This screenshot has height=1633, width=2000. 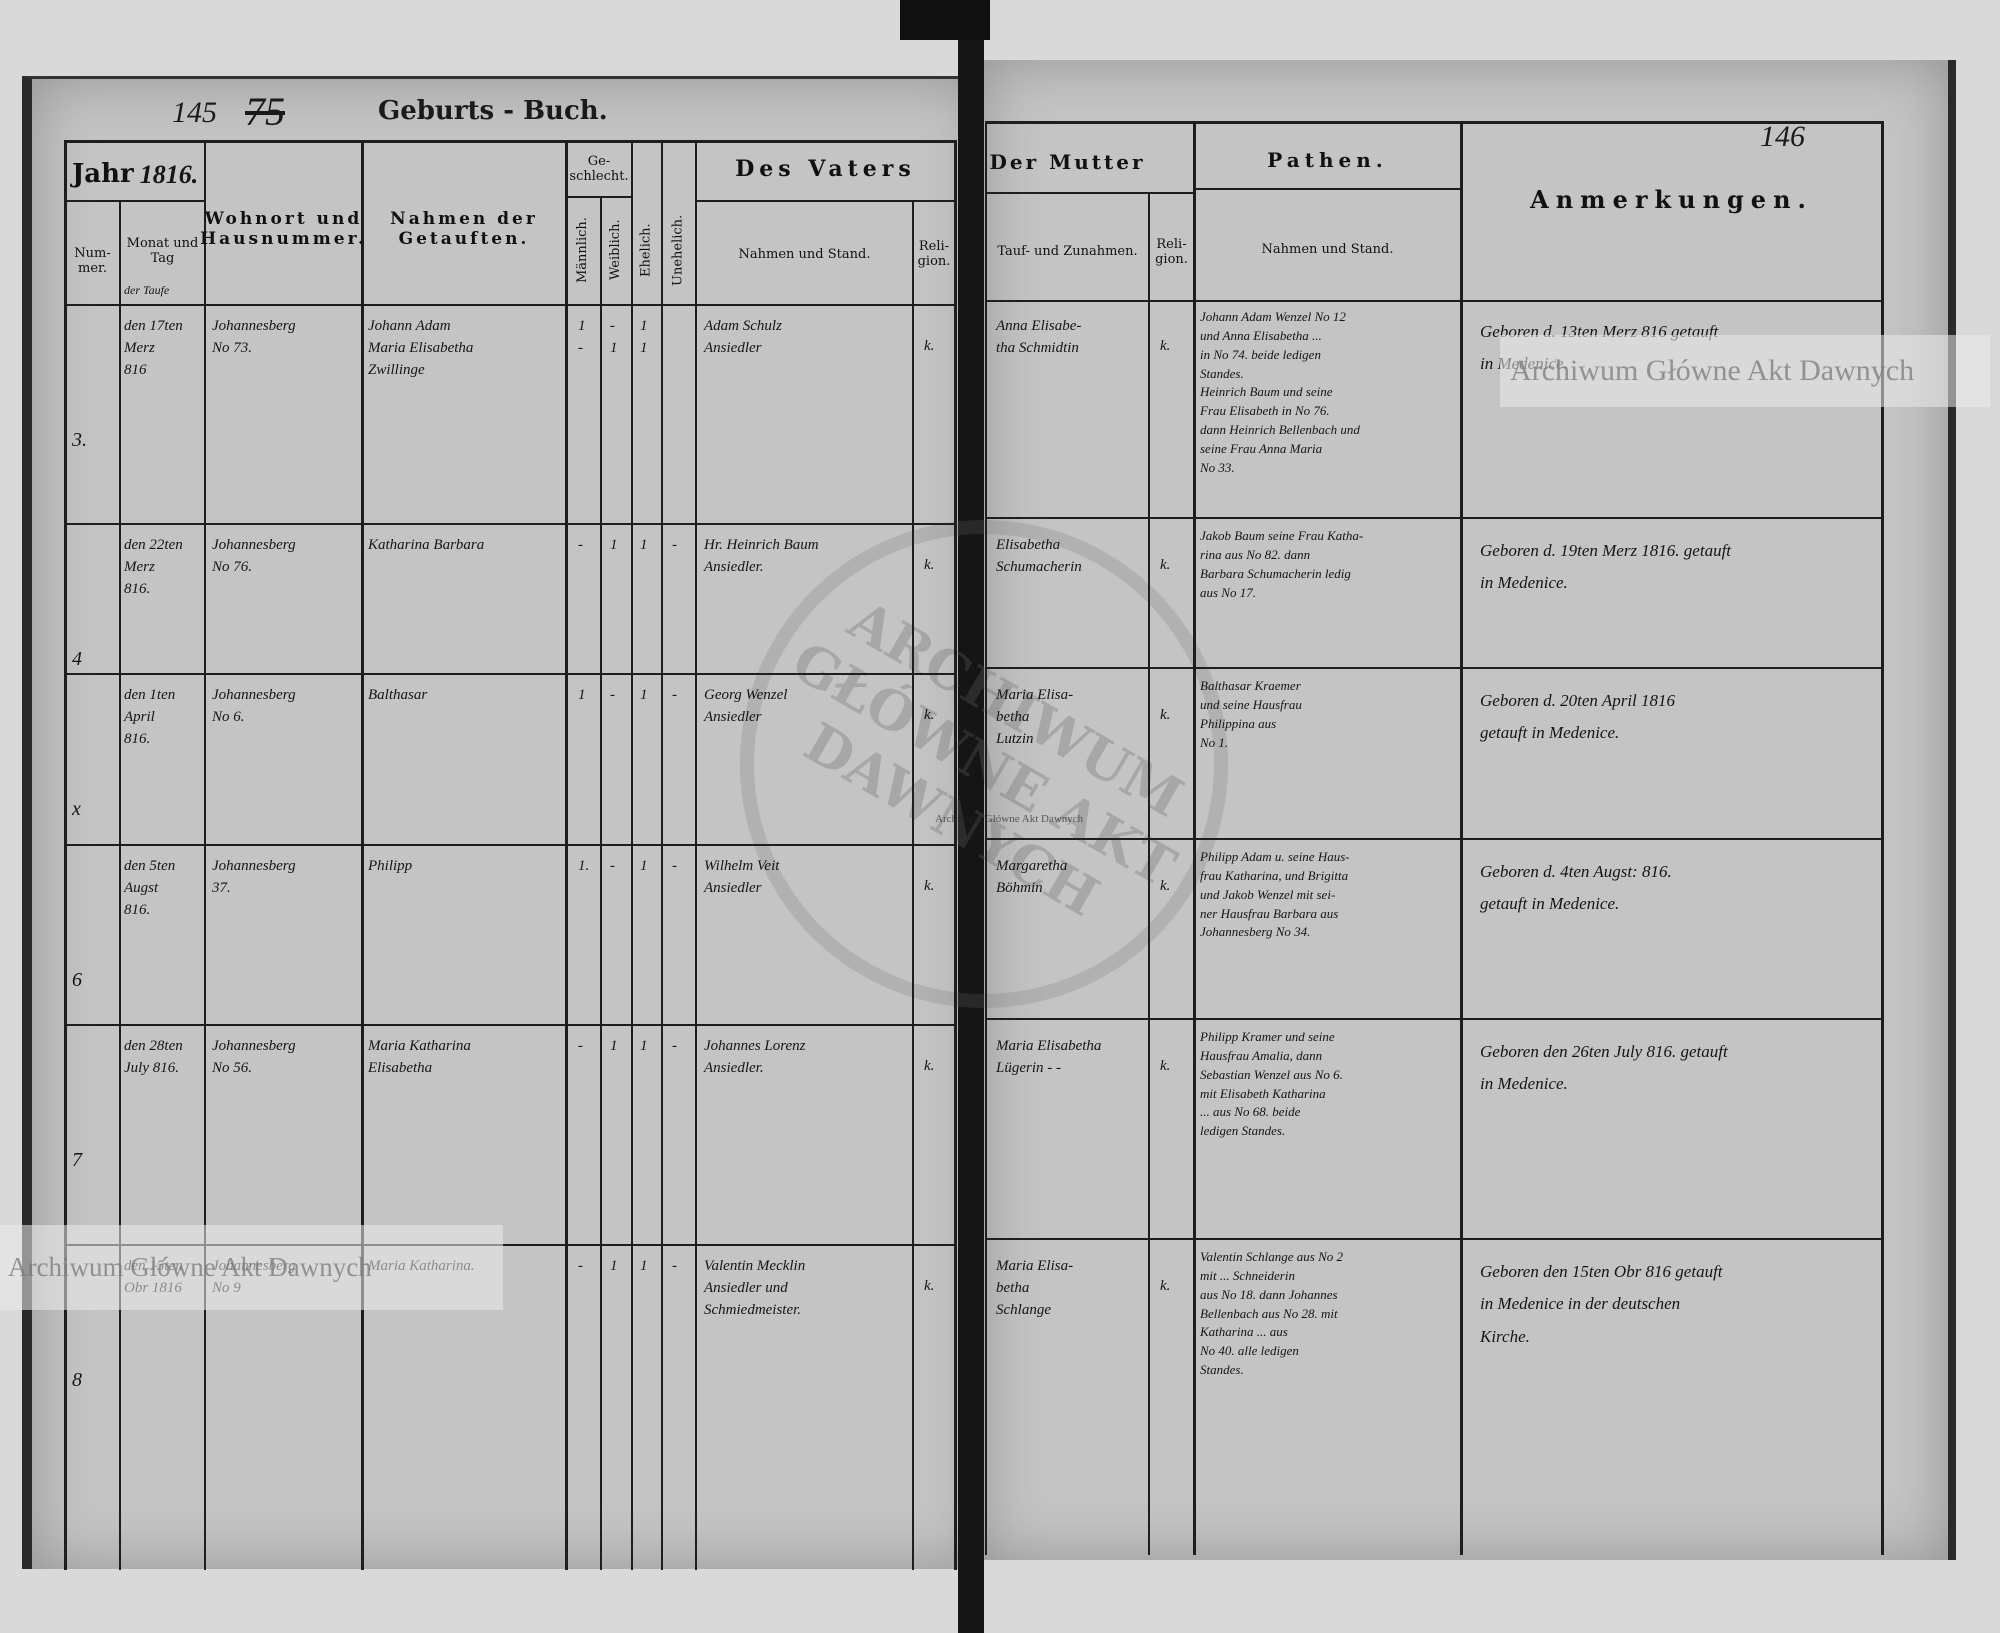 What do you see at coordinates (825, 169) in the screenshot?
I see `col-father: Des Vaters` at bounding box center [825, 169].